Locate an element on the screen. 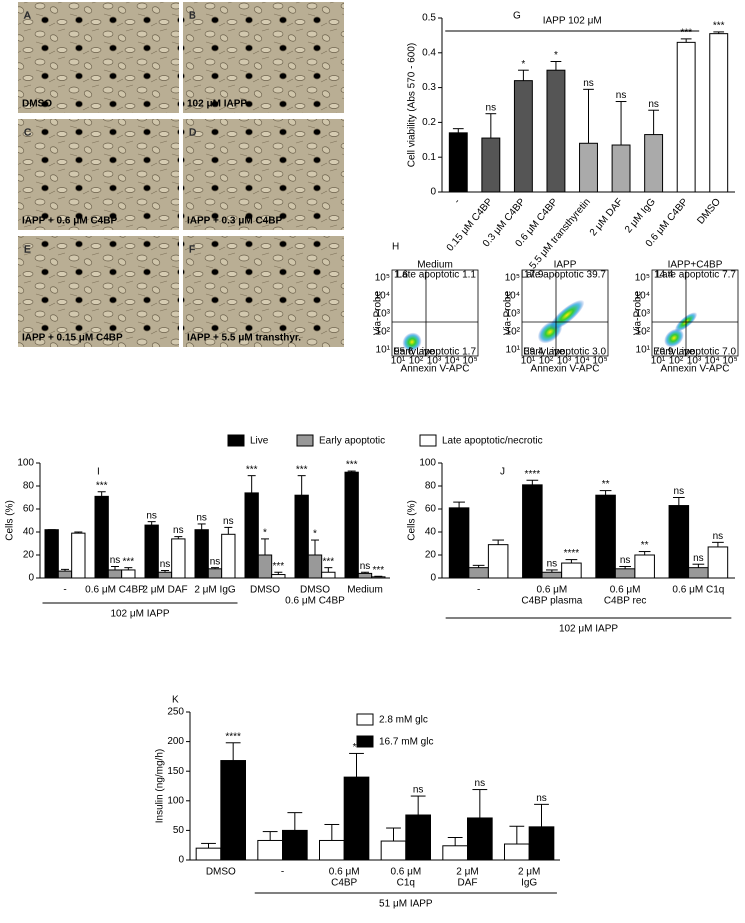  micrograph-caption: IAPP + 0.15 μM C4BP is located at coordinates (72, 338).